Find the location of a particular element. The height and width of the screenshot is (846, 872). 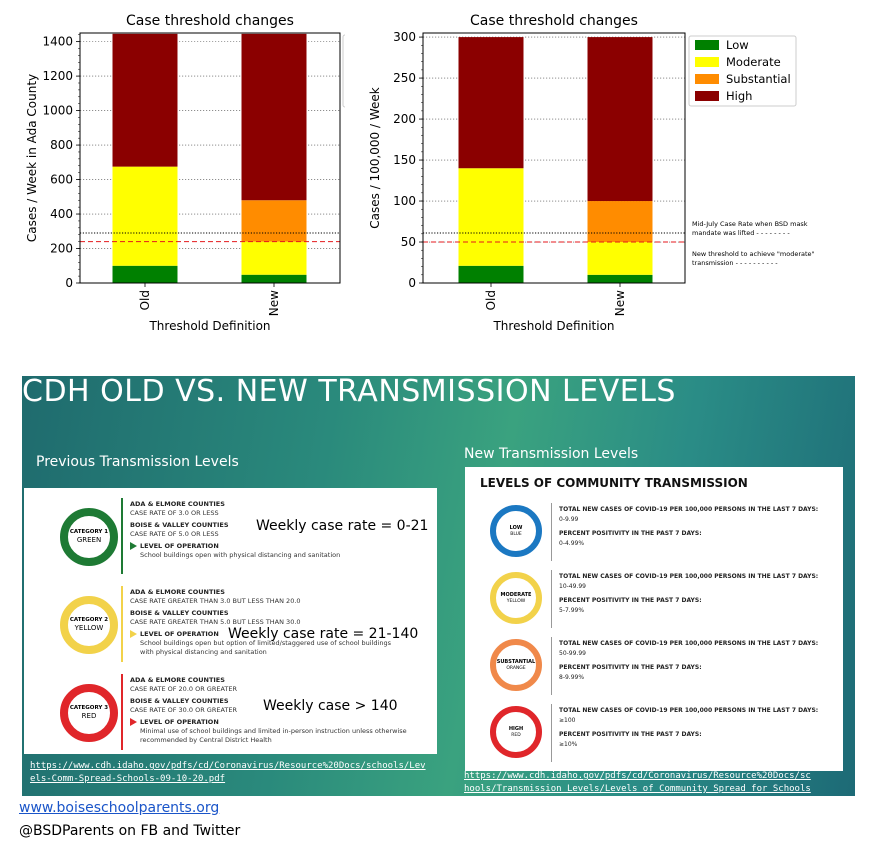

ring-color: BLUE is located at coordinates (516, 534).